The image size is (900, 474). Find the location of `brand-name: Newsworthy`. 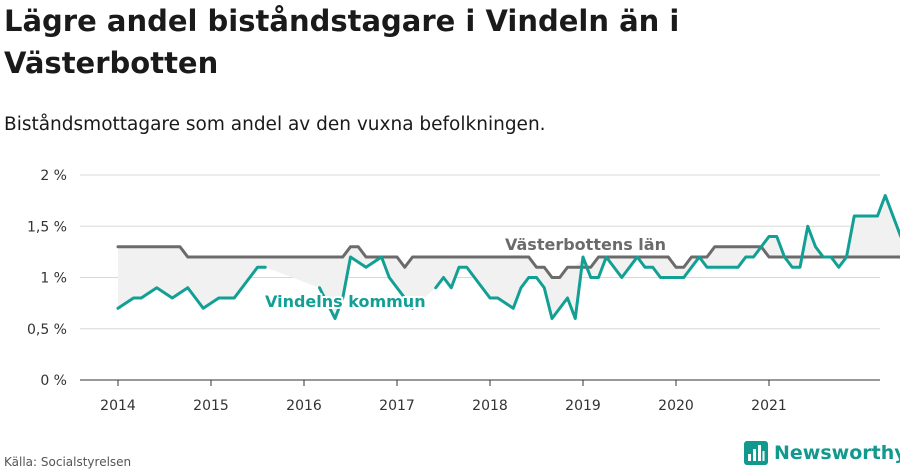

brand-name: Newsworthy is located at coordinates (837, 453).